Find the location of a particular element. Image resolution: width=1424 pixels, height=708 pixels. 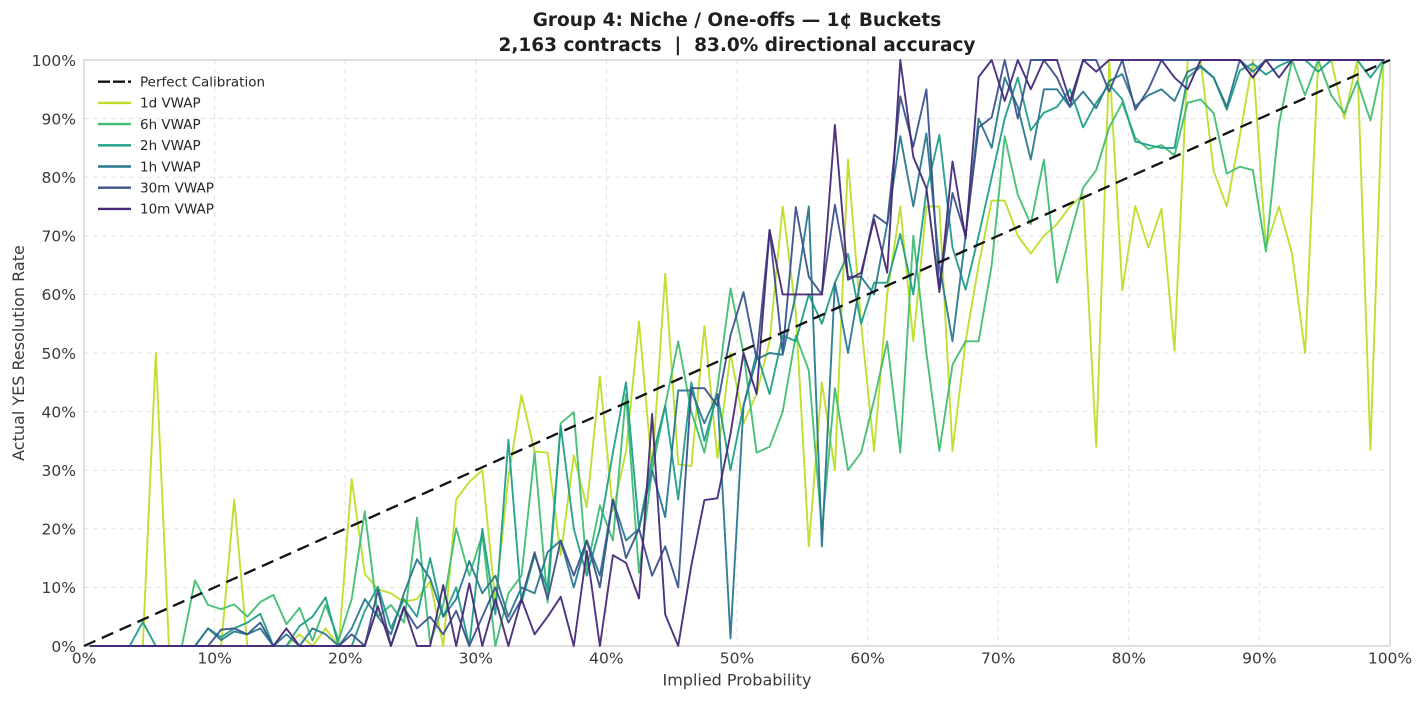

y-tick-label: 10% is located at coordinates (59, 588).